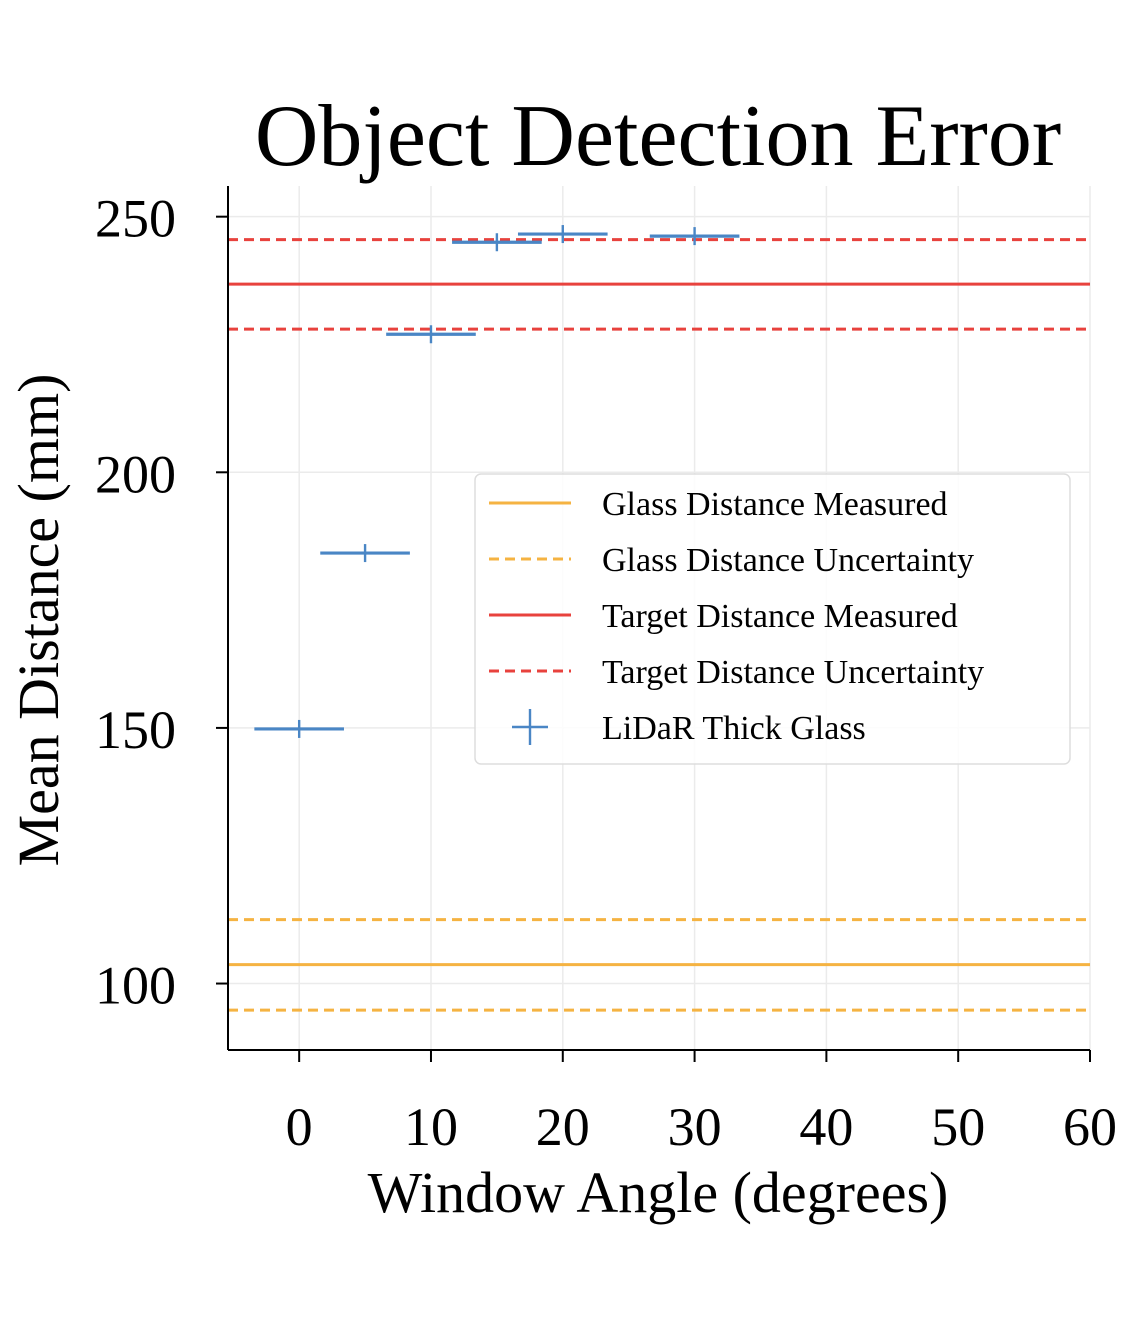  Describe the element at coordinates (826, 1127) in the screenshot. I see `x-tick-label: 40` at that location.